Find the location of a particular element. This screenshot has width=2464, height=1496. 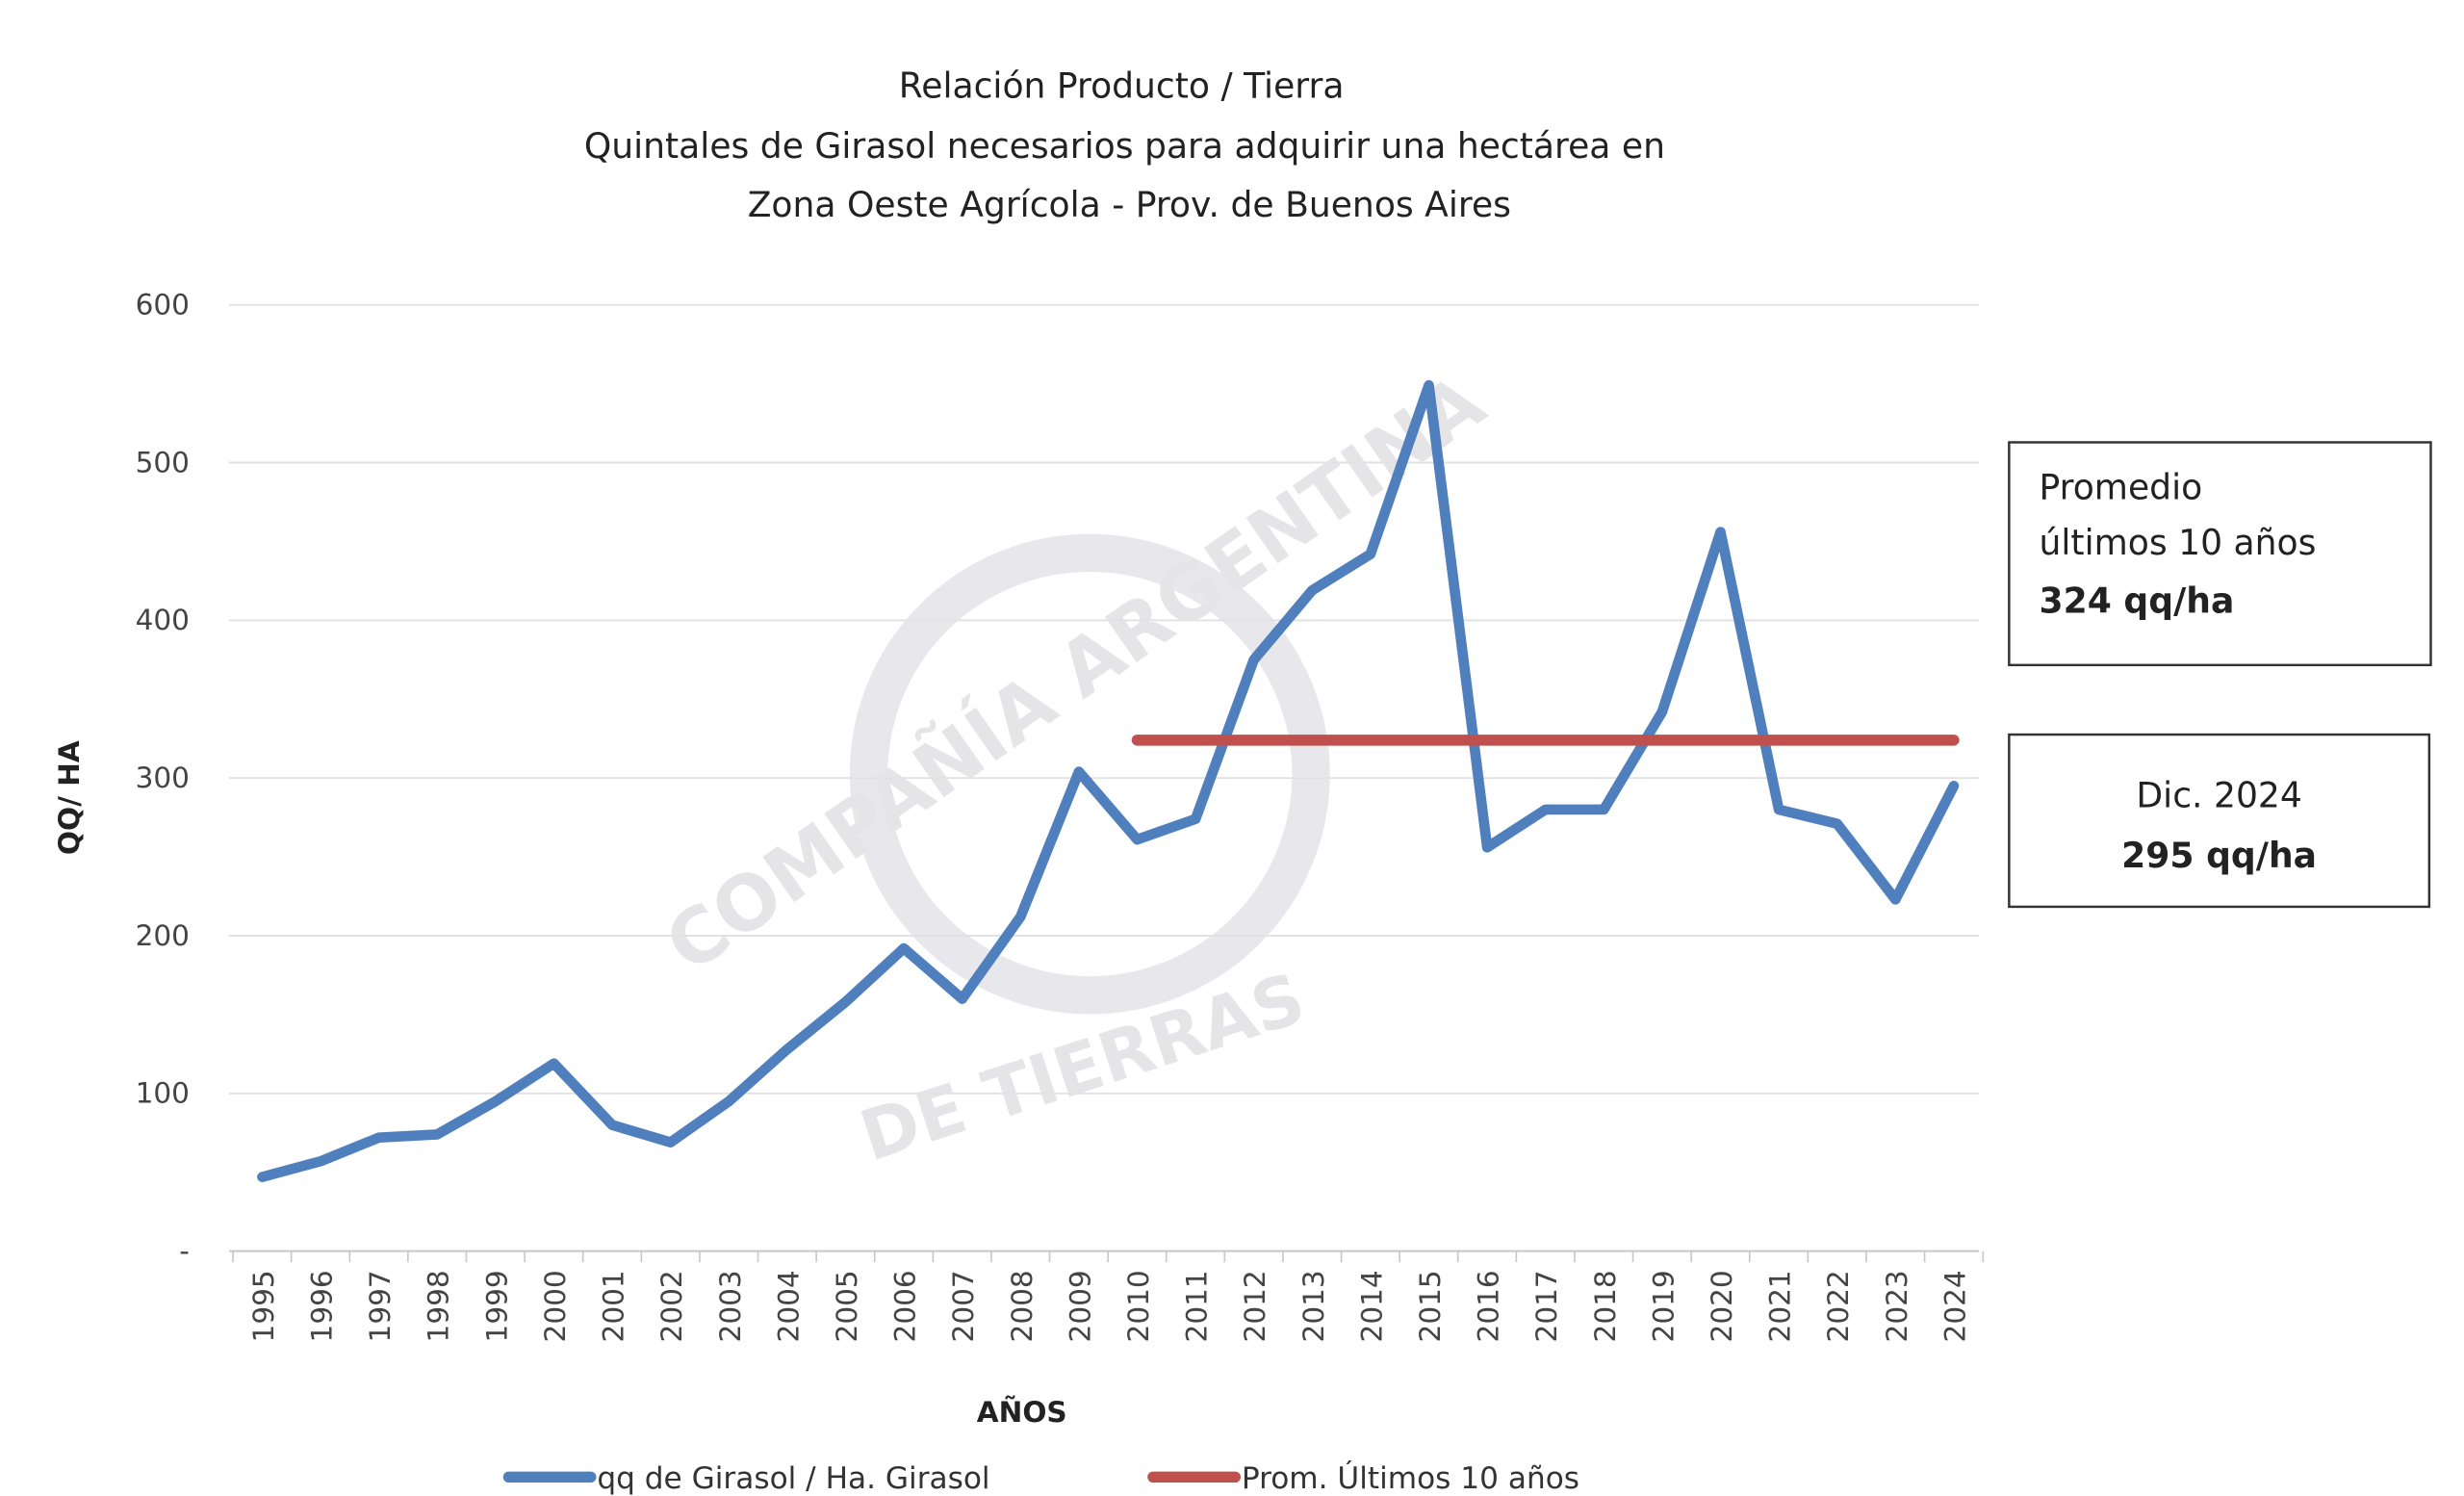

current-box-line1: Dic. 2024 is located at coordinates (2218, 795).